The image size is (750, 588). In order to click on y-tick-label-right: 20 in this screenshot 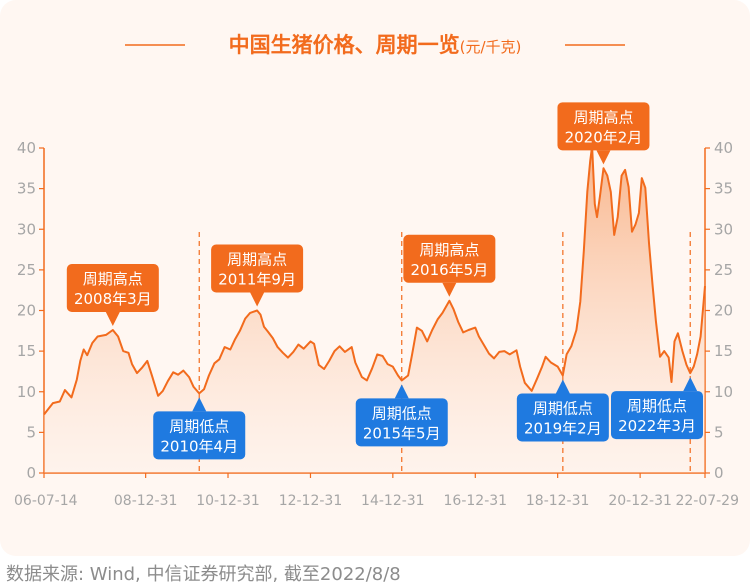, I will do `click(723, 311)`.